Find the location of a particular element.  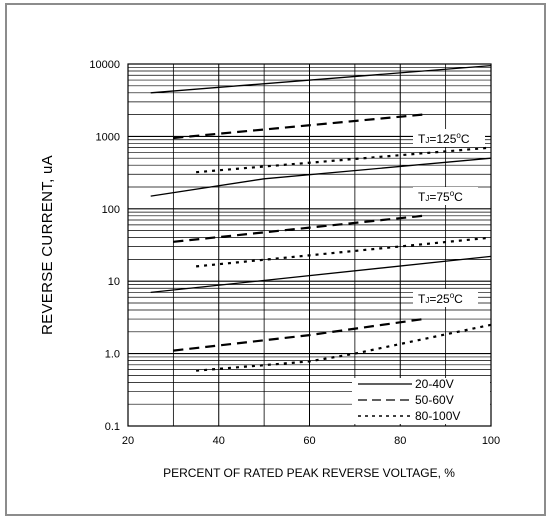

annotation-75c: TJ=75oC is located at coordinates (445, 196).